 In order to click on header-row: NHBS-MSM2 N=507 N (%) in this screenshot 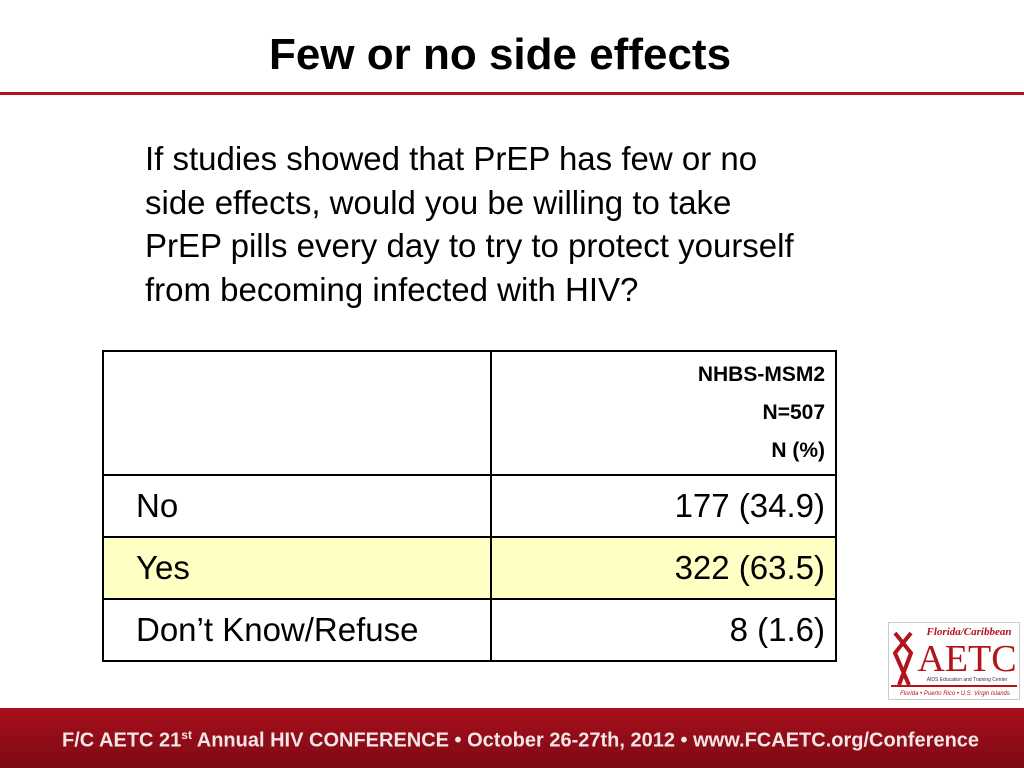, I will do `click(469, 413)`.